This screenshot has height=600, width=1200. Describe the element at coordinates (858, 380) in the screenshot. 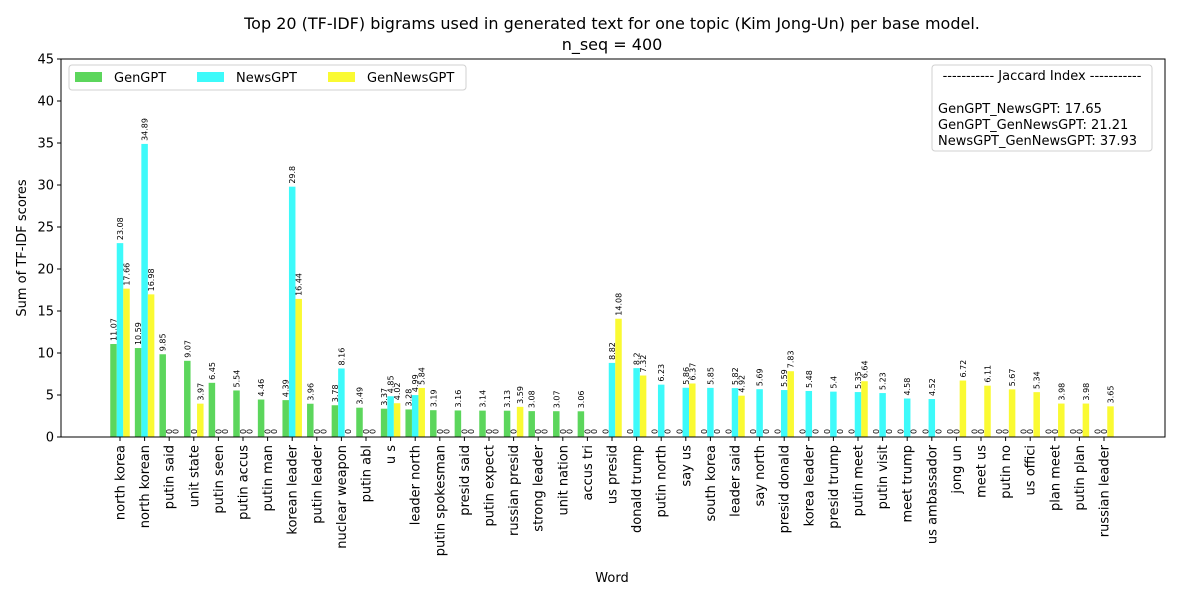

I see `bar-label-newsgpt-putin-meet: 5.35` at that location.